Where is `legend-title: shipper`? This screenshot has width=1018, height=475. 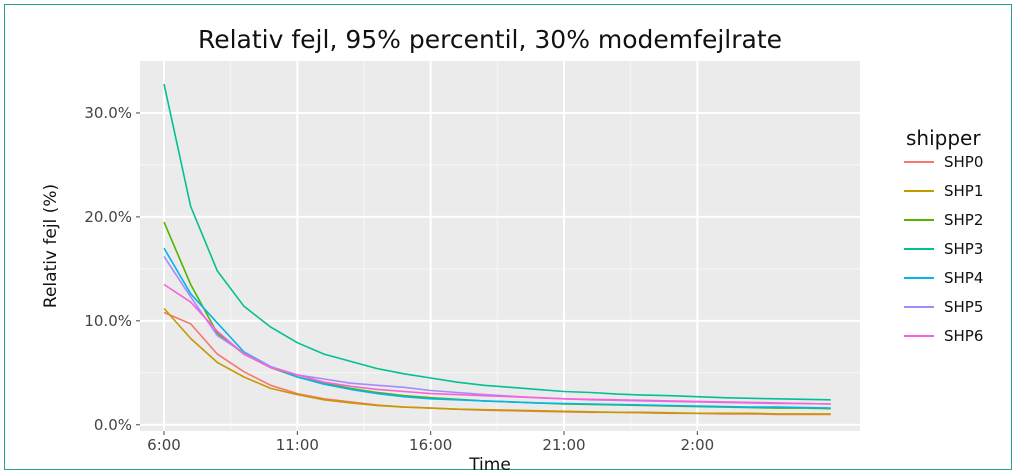
legend-title: shipper is located at coordinates (943, 138).